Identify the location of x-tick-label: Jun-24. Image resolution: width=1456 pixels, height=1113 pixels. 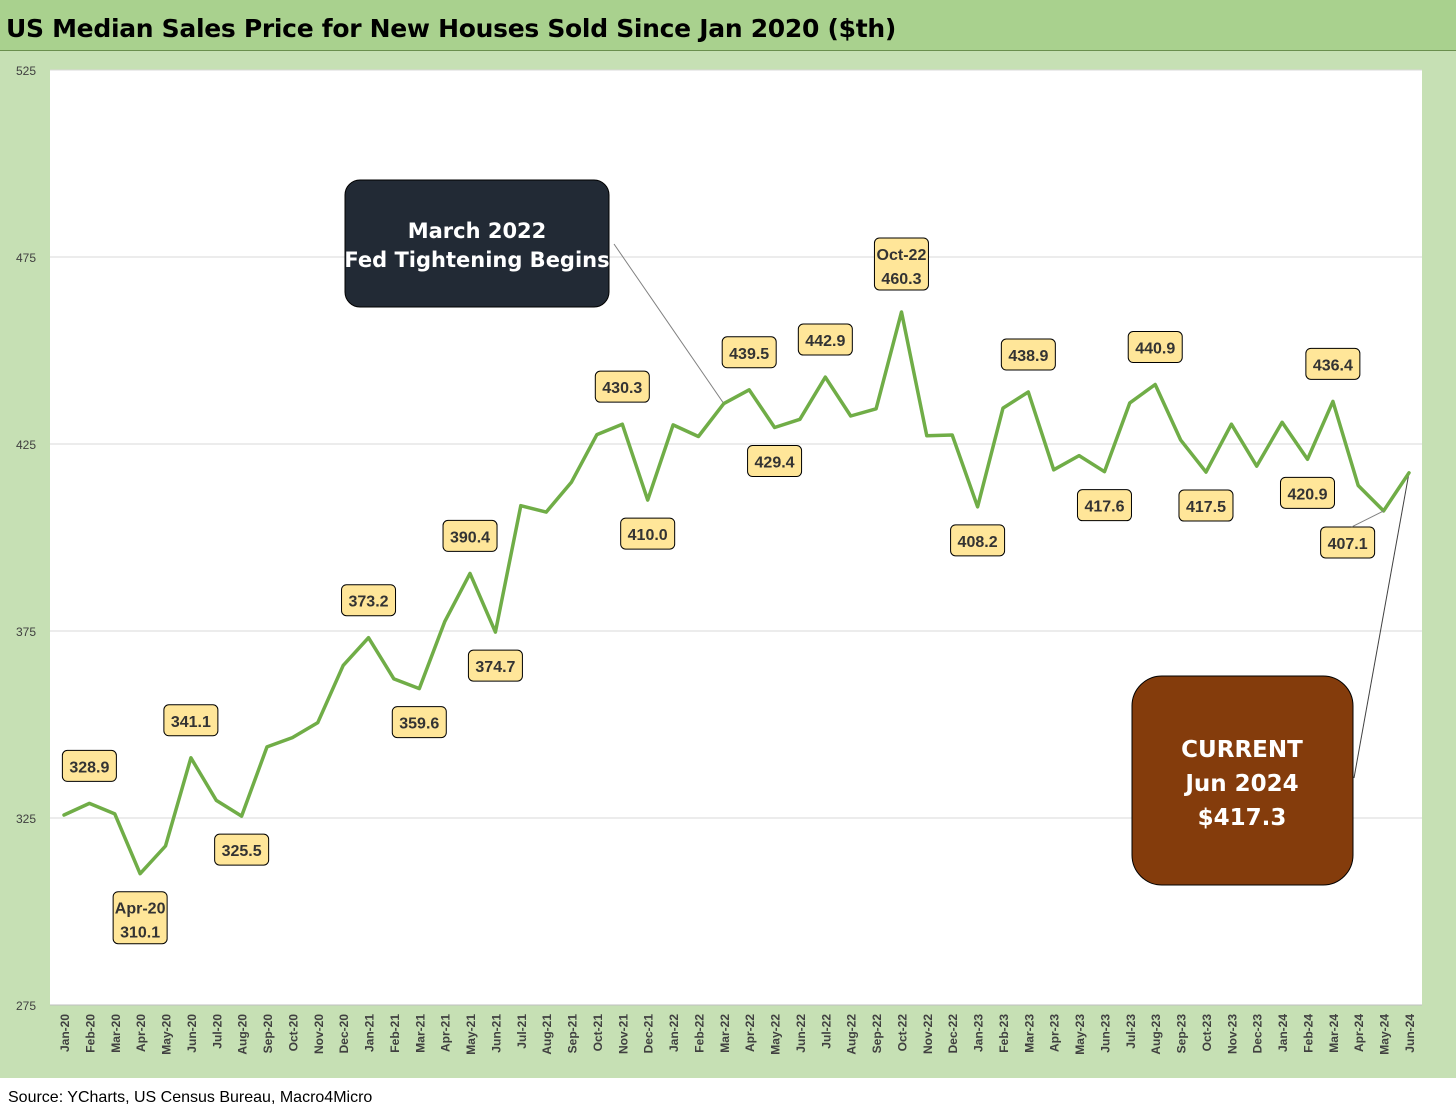
(1410, 1033).